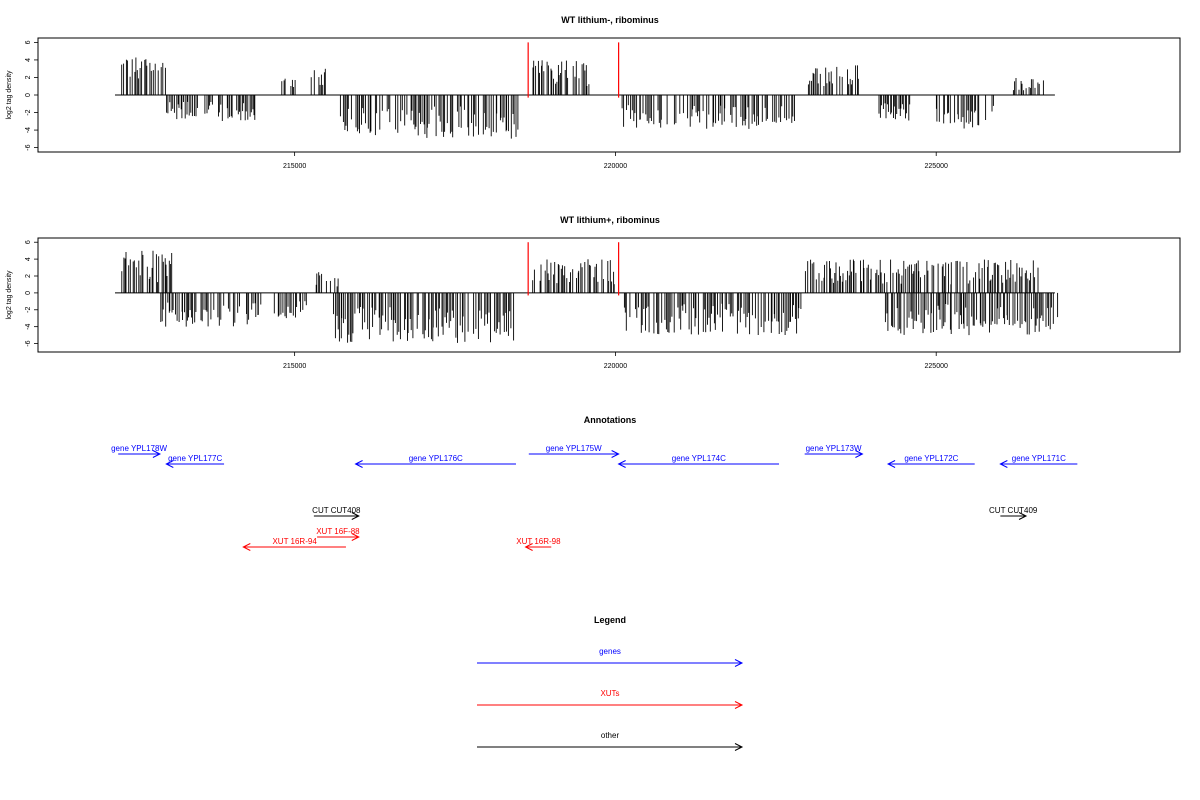 This screenshot has height=800, width=1200. I want to click on feature-label: XUT 16R-94, so click(294, 541).